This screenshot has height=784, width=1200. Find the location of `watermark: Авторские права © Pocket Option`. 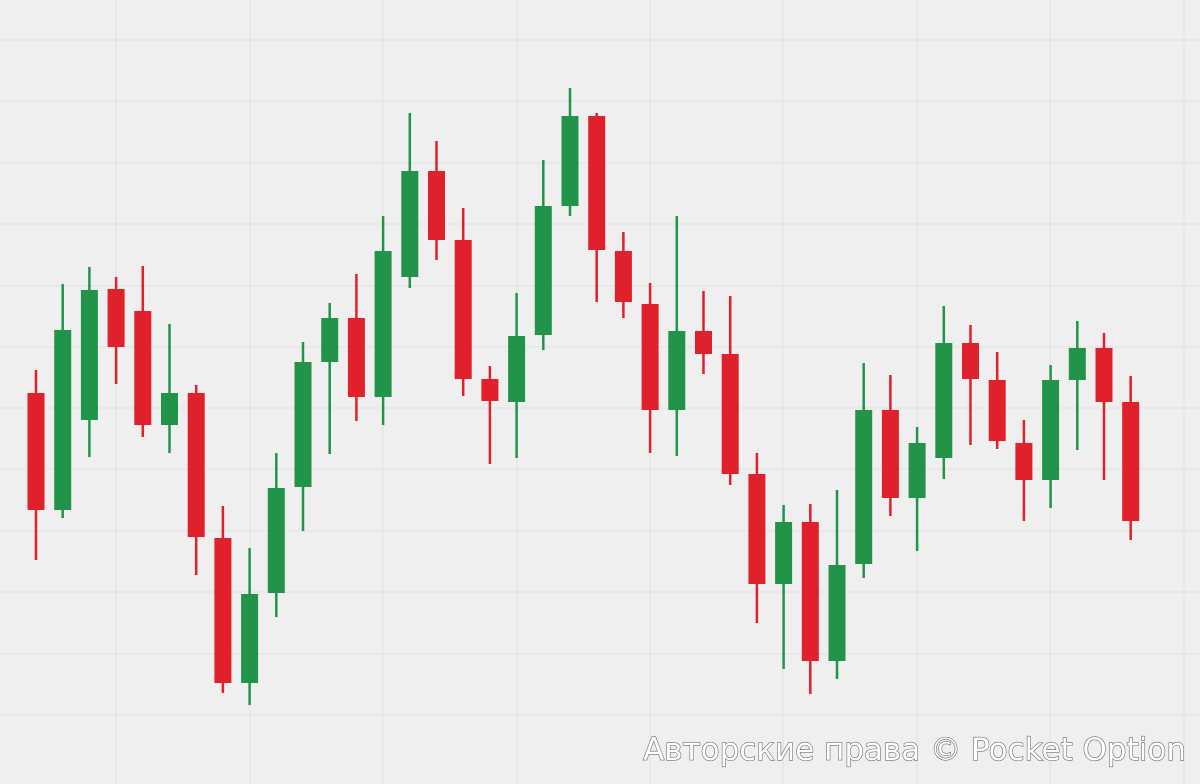

watermark: Авторские права © Pocket Option is located at coordinates (914, 750).